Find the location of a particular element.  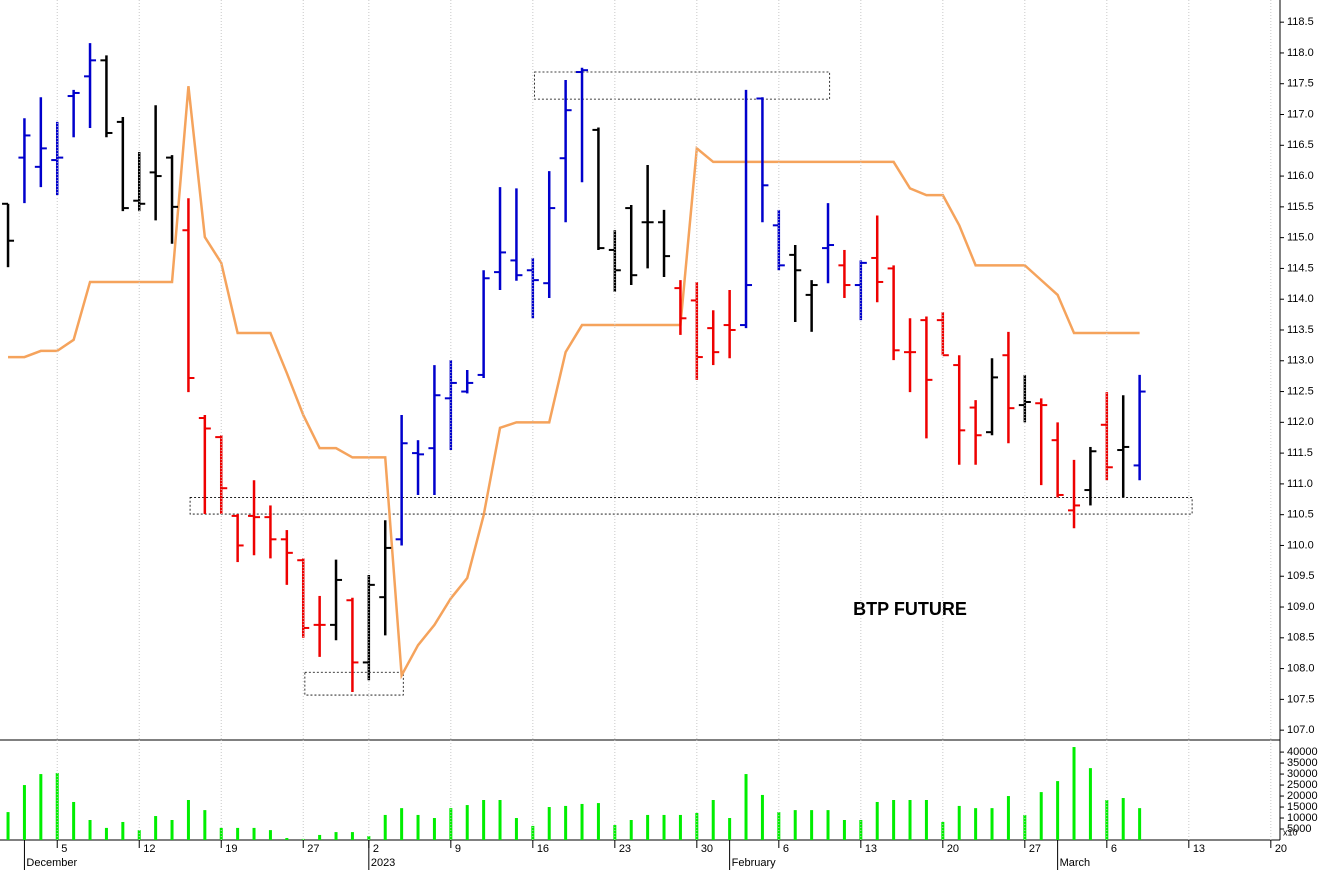

y-tick-label: 112.0 is located at coordinates (1300, 422).